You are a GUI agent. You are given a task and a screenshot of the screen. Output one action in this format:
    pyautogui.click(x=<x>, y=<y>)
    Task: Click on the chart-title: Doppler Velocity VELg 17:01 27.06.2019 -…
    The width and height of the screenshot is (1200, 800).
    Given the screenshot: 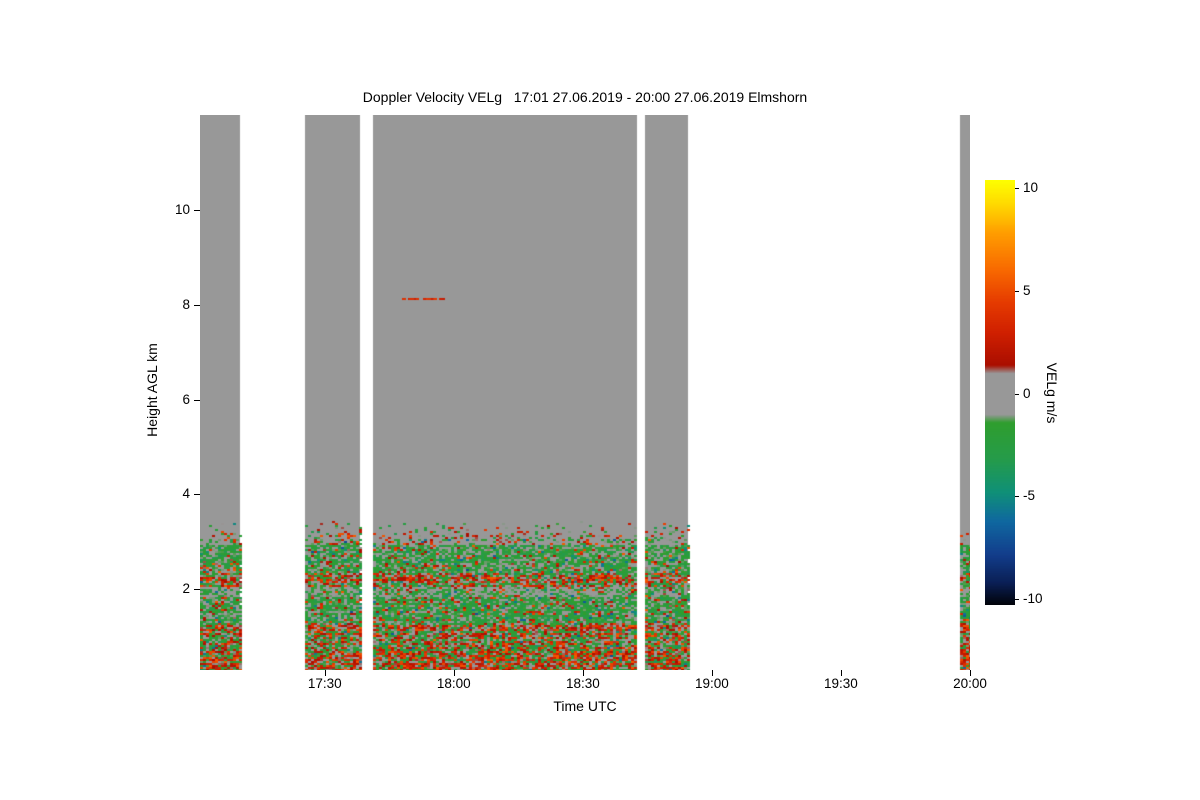 What is the action you would take?
    pyautogui.click(x=585, y=97)
    